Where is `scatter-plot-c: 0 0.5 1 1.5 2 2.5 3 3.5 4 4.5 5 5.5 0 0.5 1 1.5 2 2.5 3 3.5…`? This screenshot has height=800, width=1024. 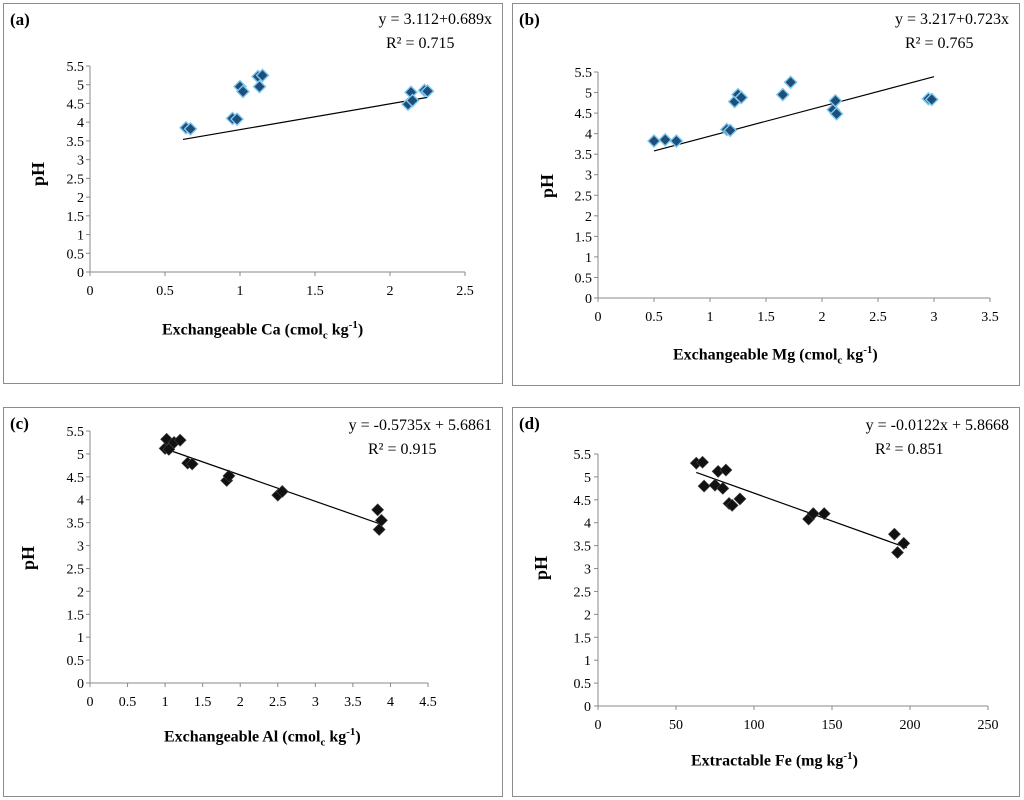
scatter-plot-c: 0 0.5 1 1.5 2 2.5 3 3.5 4 4.5 5 5.5 0 0.5 1 1.5 2 2.5 3 3.5… is located at coordinates (227, 567).